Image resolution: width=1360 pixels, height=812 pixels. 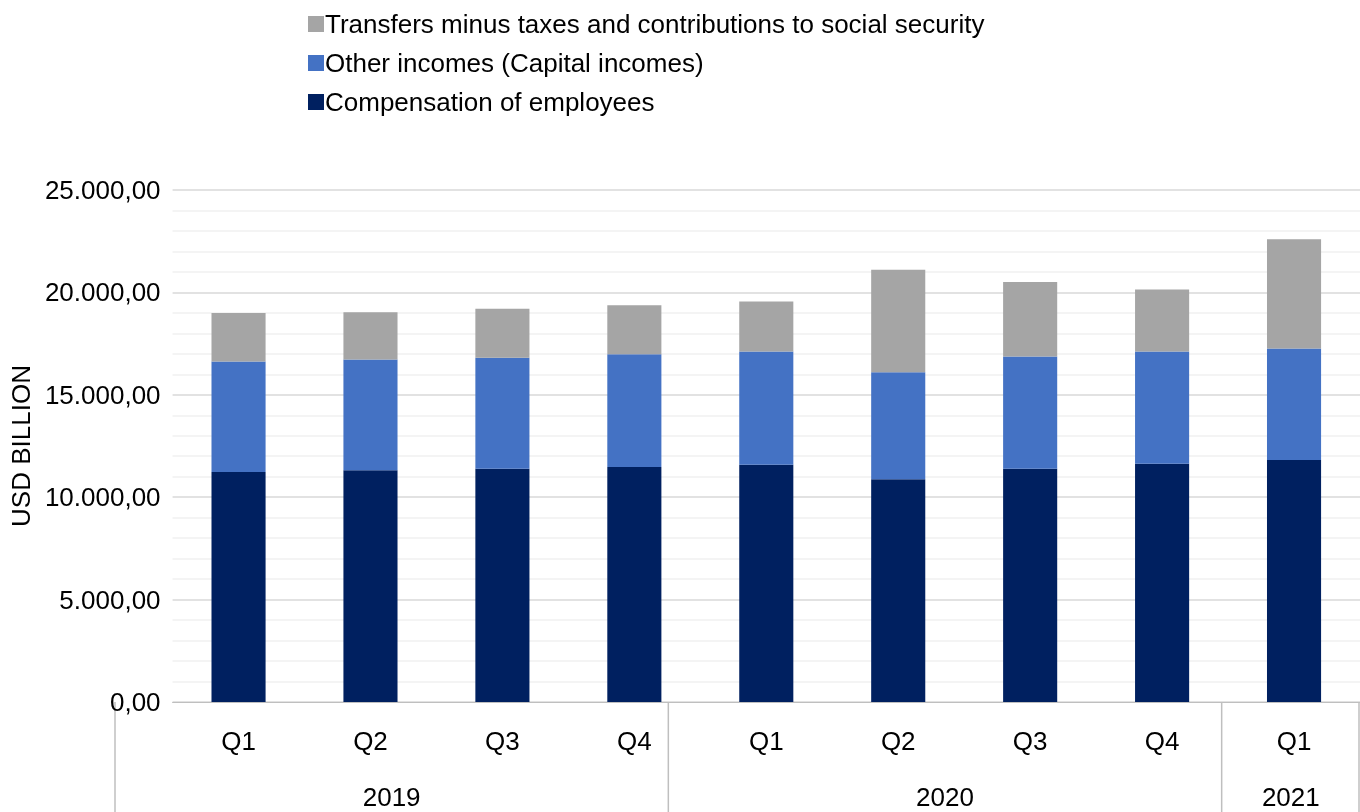 What do you see at coordinates (514, 63) in the screenshot?
I see `legend-label: Other incomes (Capital incomes)` at bounding box center [514, 63].